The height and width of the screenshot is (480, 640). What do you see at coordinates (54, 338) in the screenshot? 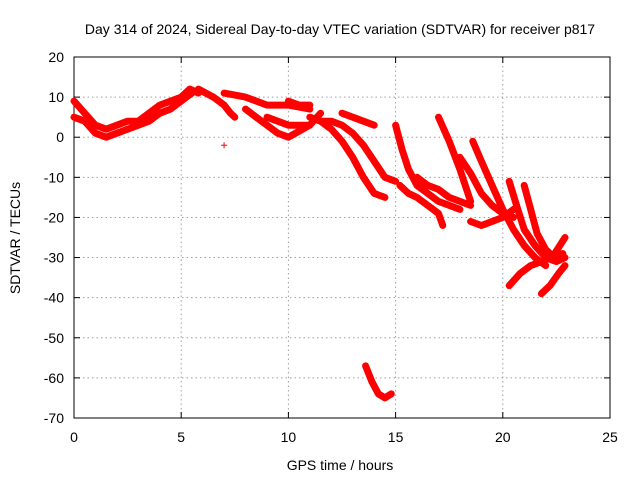
I see `y-tick-label: -50` at bounding box center [54, 338].